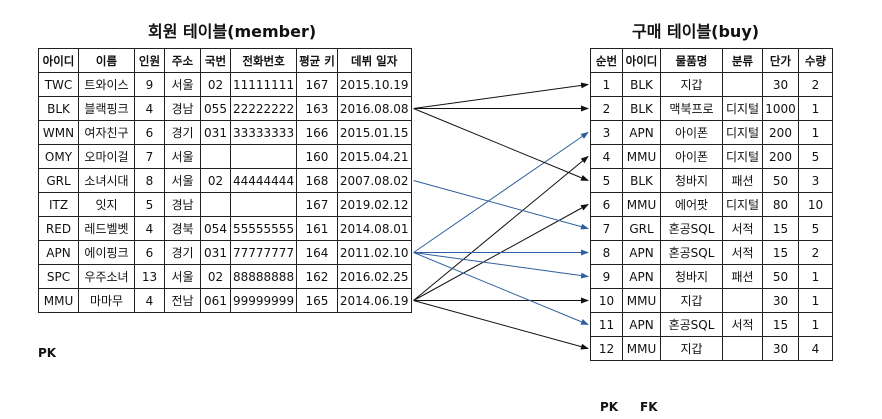 This screenshot has height=419, width=882. Describe the element at coordinates (780, 108) in the screenshot. I see `buy-cell: 1000` at that location.